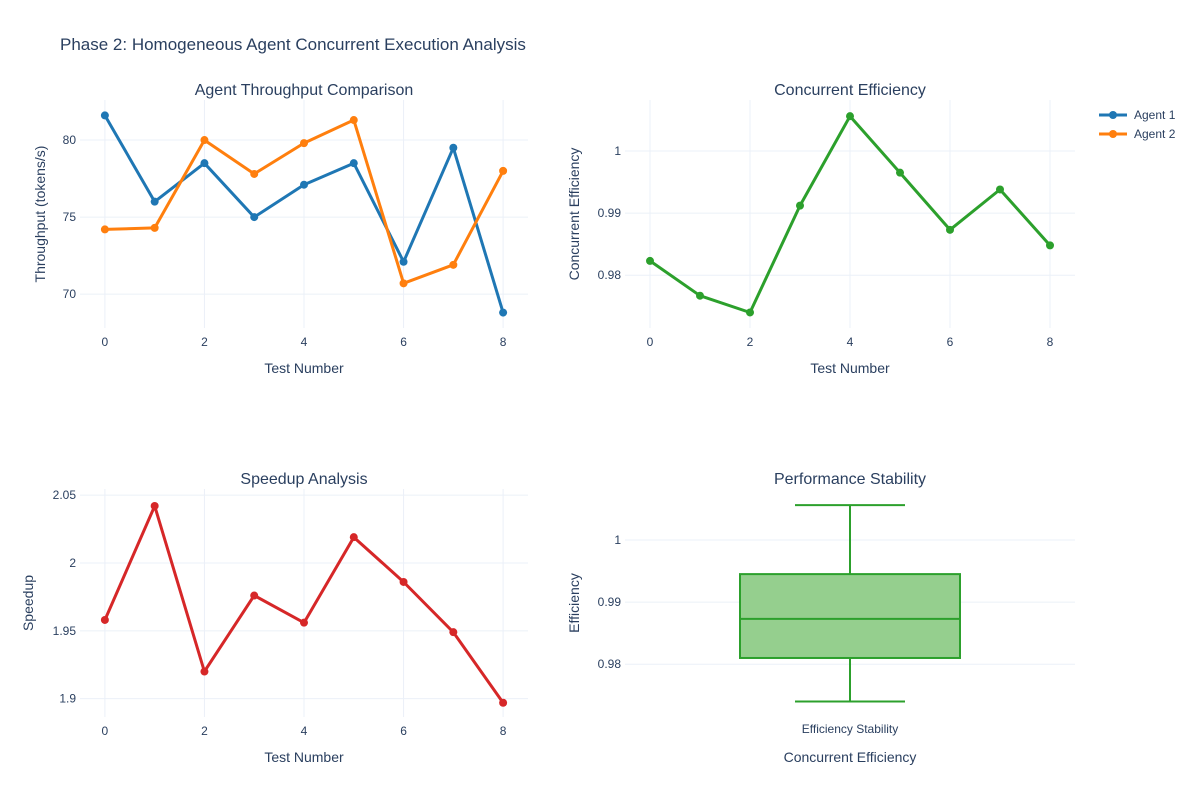 This screenshot has width=1200, height=800. I want to click on y-axis-title: Throughput (tokens/s), so click(40, 214).